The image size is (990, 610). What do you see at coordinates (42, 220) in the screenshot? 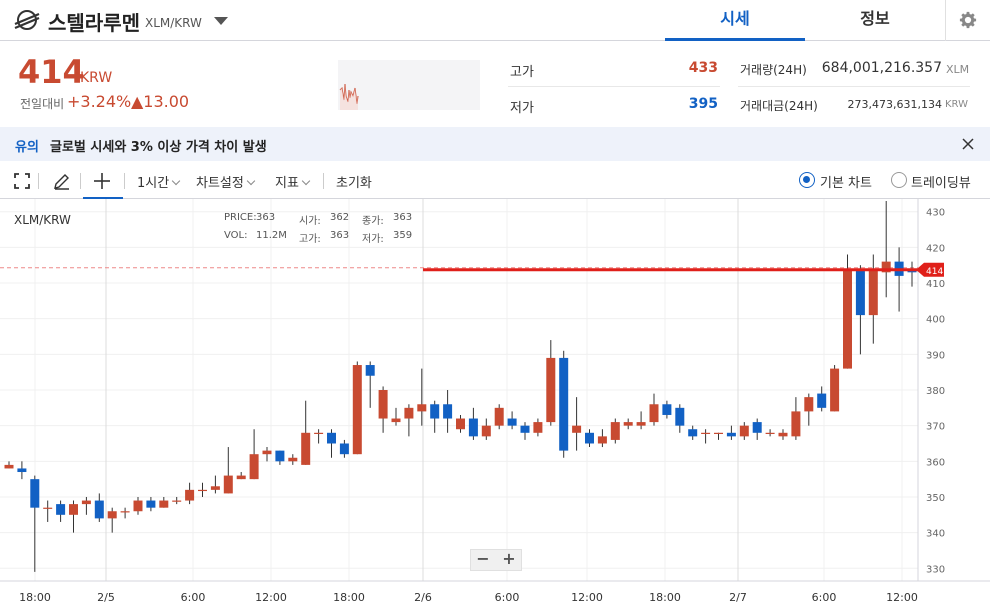
I see `chart-pair-label: XLM/KRW` at bounding box center [42, 220].